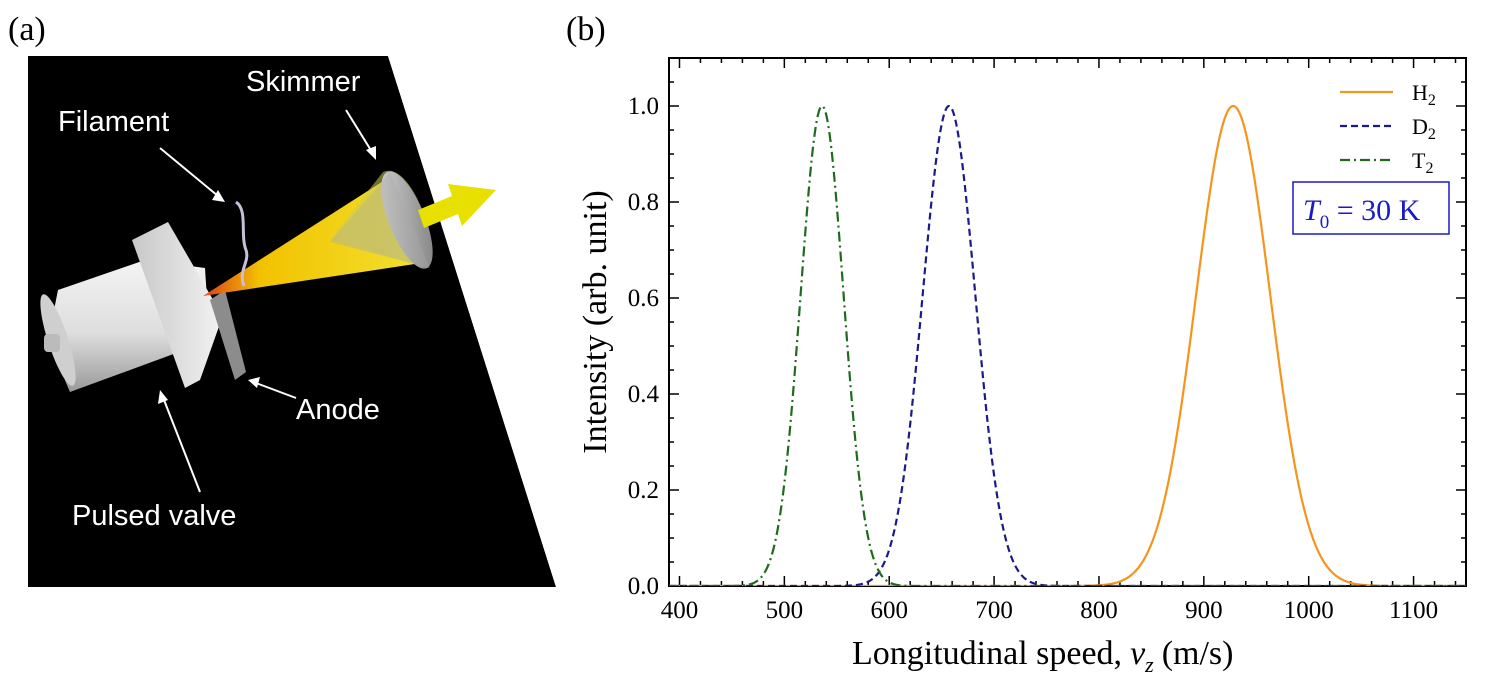 The width and height of the screenshot is (1494, 682). I want to click on skimmer-cone, so click(407, 220).